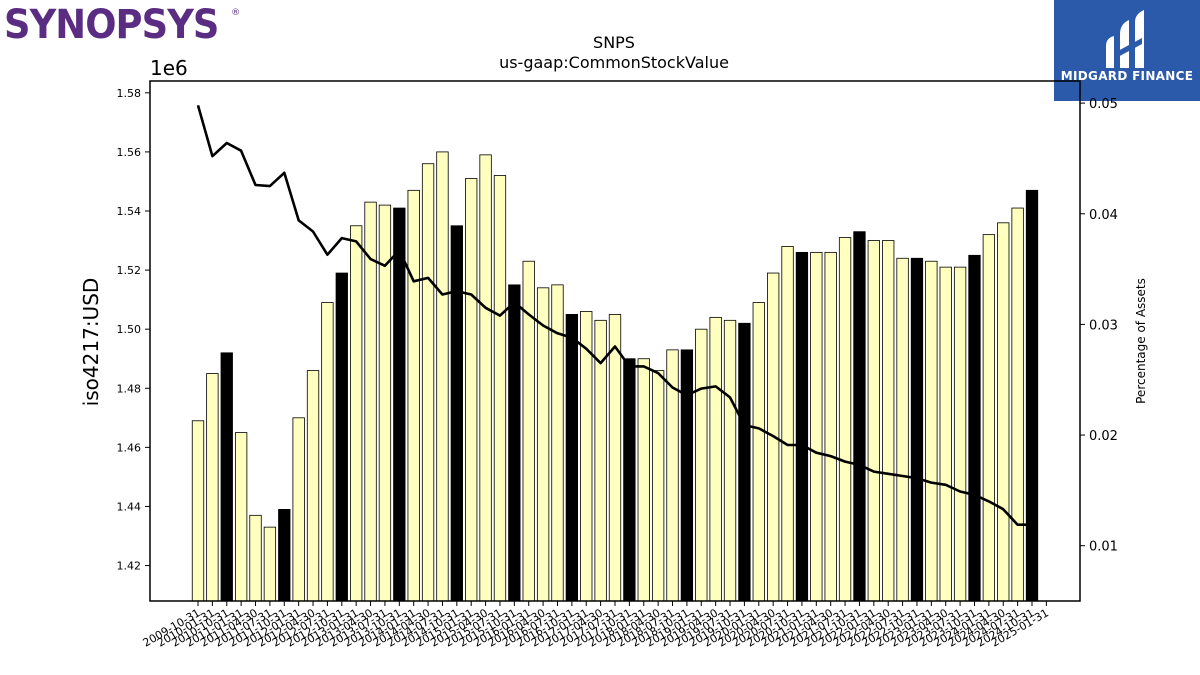 Image resolution: width=1200 pixels, height=675 pixels. What do you see at coordinates (129, 329) in the screenshot?
I see `y-tick-label: 1.50` at bounding box center [129, 329].